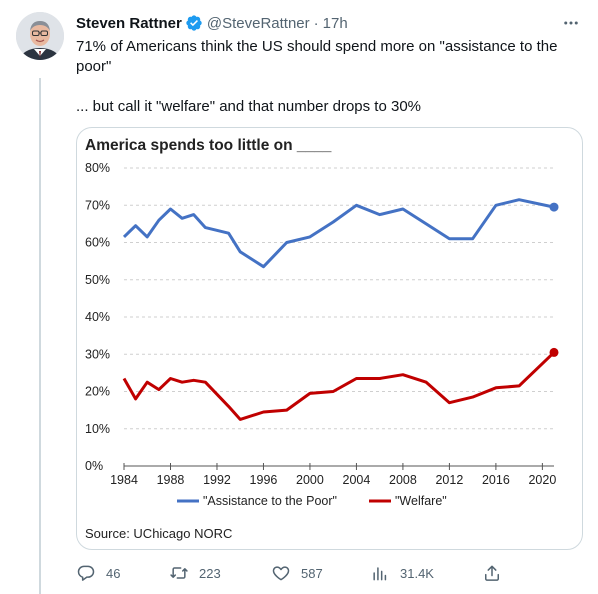 The width and height of the screenshot is (598, 594). What do you see at coordinates (194, 23) in the screenshot?
I see `verified-badge-icon` at bounding box center [194, 23].